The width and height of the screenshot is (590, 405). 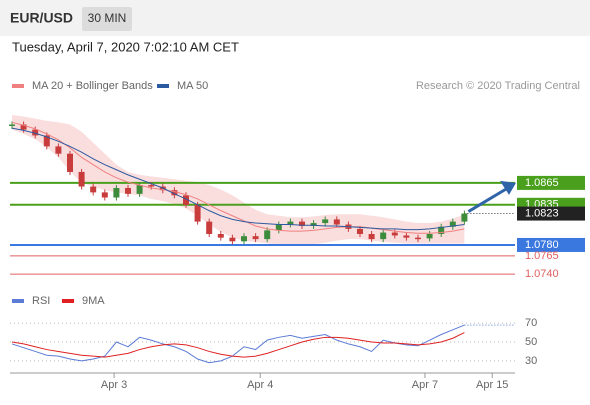 What do you see at coordinates (114, 385) in the screenshot?
I see `x-tick-label: Apr 3` at bounding box center [114, 385].